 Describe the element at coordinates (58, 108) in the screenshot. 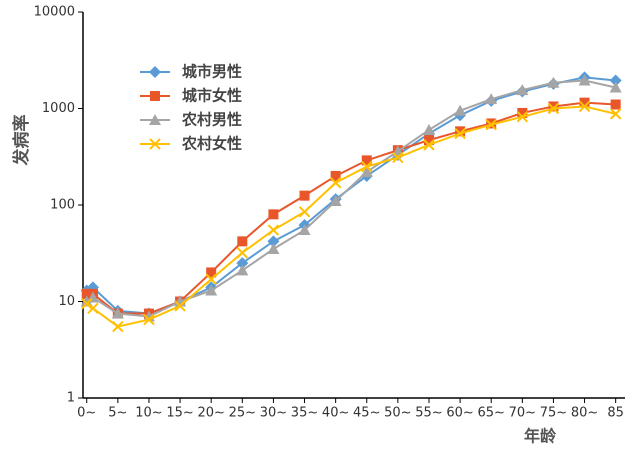

I see `y-tick-label: 1000` at that location.